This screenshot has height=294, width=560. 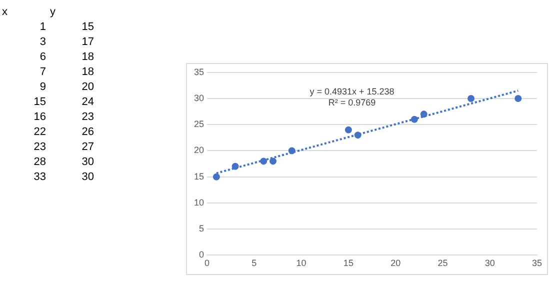 What do you see at coordinates (443, 263) in the screenshot?
I see `x-tick-label: 25` at bounding box center [443, 263].